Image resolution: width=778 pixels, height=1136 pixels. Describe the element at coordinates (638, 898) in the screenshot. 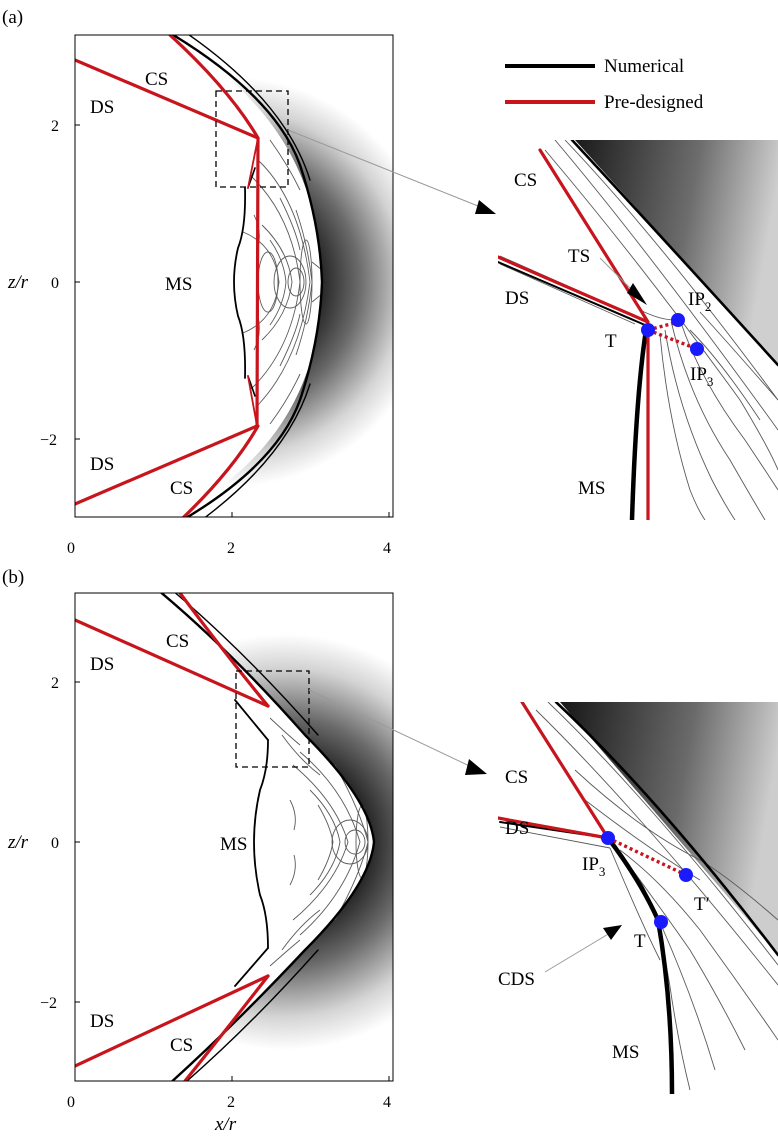

I see `panel-b-inset: CS DS IP3 T′ CDS T MS` at that location.